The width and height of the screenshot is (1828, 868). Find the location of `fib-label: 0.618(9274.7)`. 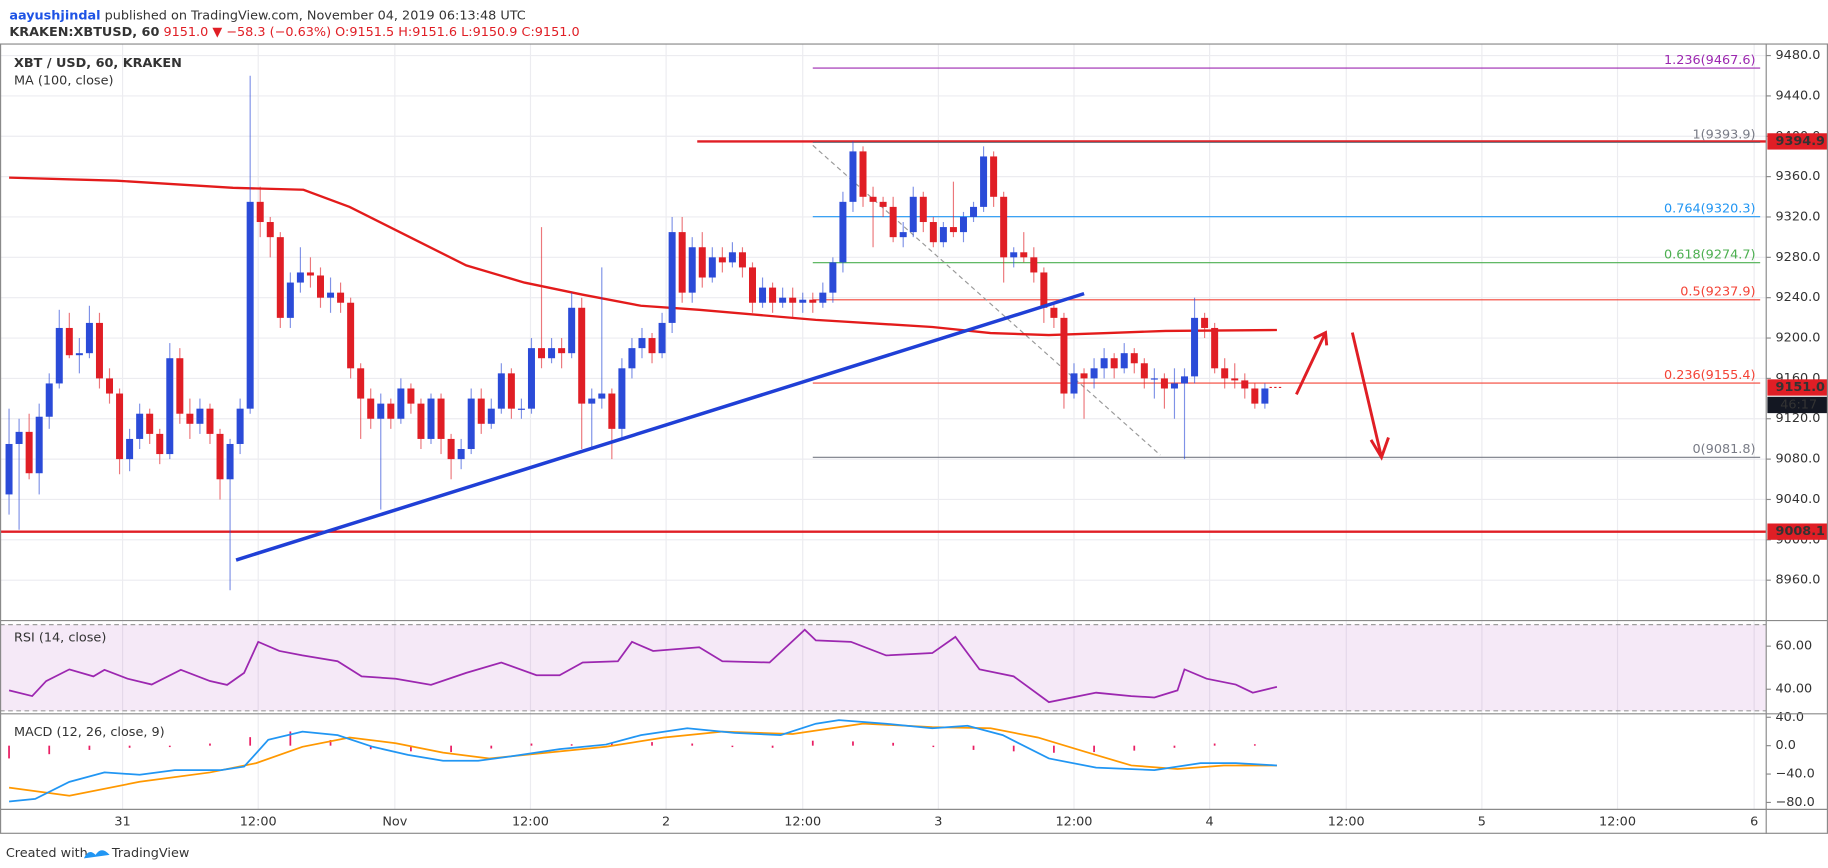

fib-label: 0.618(9274.7) is located at coordinates (1710, 254).